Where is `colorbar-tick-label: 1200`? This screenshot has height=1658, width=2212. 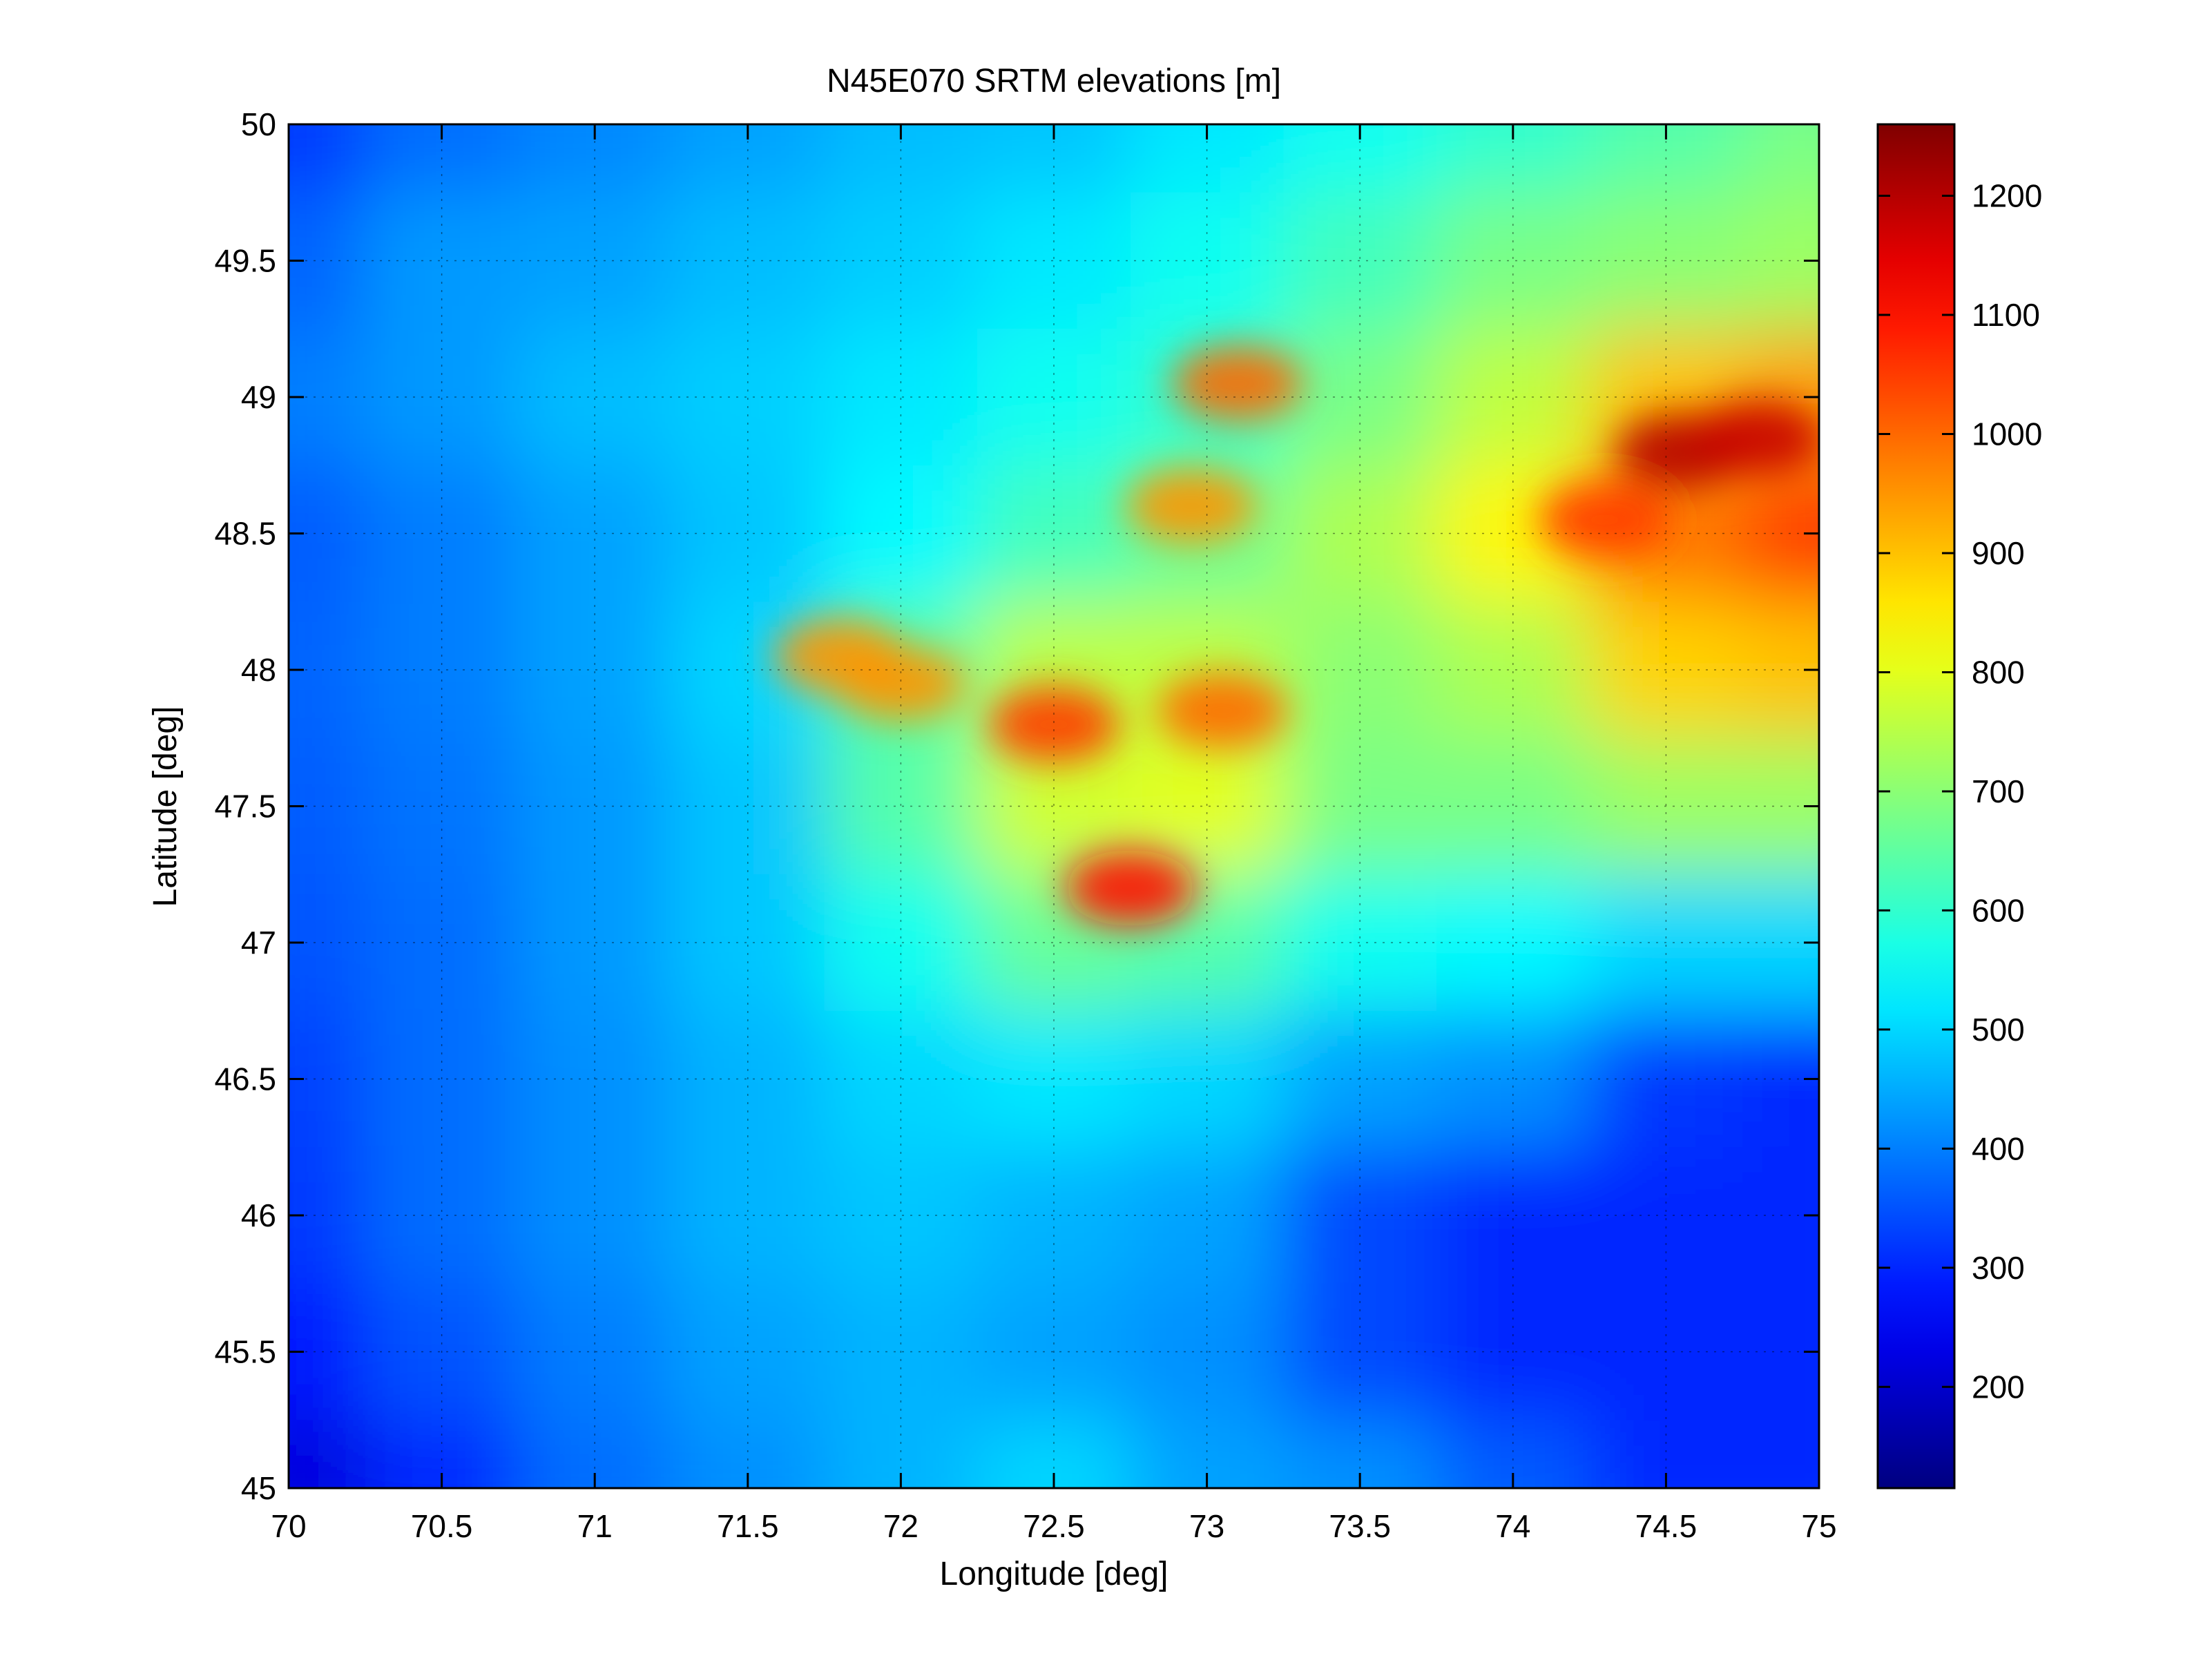
colorbar-tick-label: 1200 is located at coordinates (2007, 195).